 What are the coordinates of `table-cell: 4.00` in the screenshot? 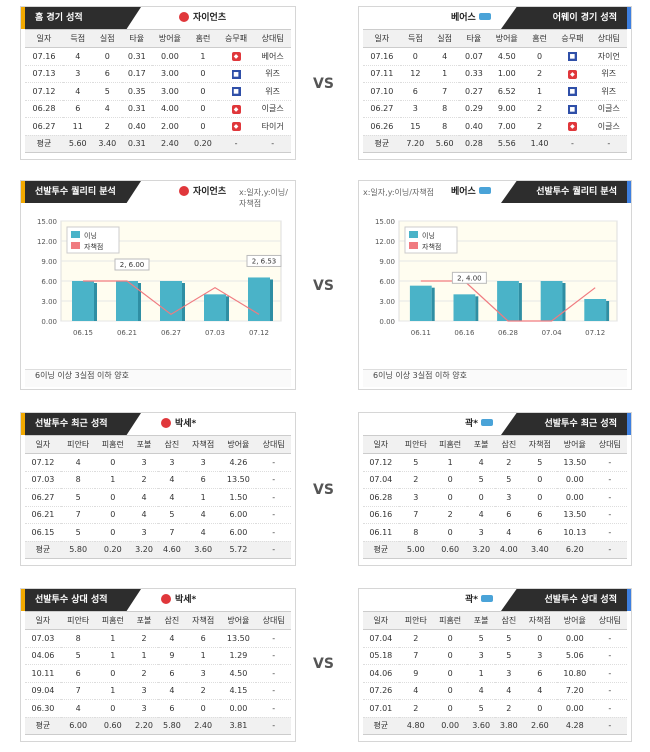 It's located at (170, 109).